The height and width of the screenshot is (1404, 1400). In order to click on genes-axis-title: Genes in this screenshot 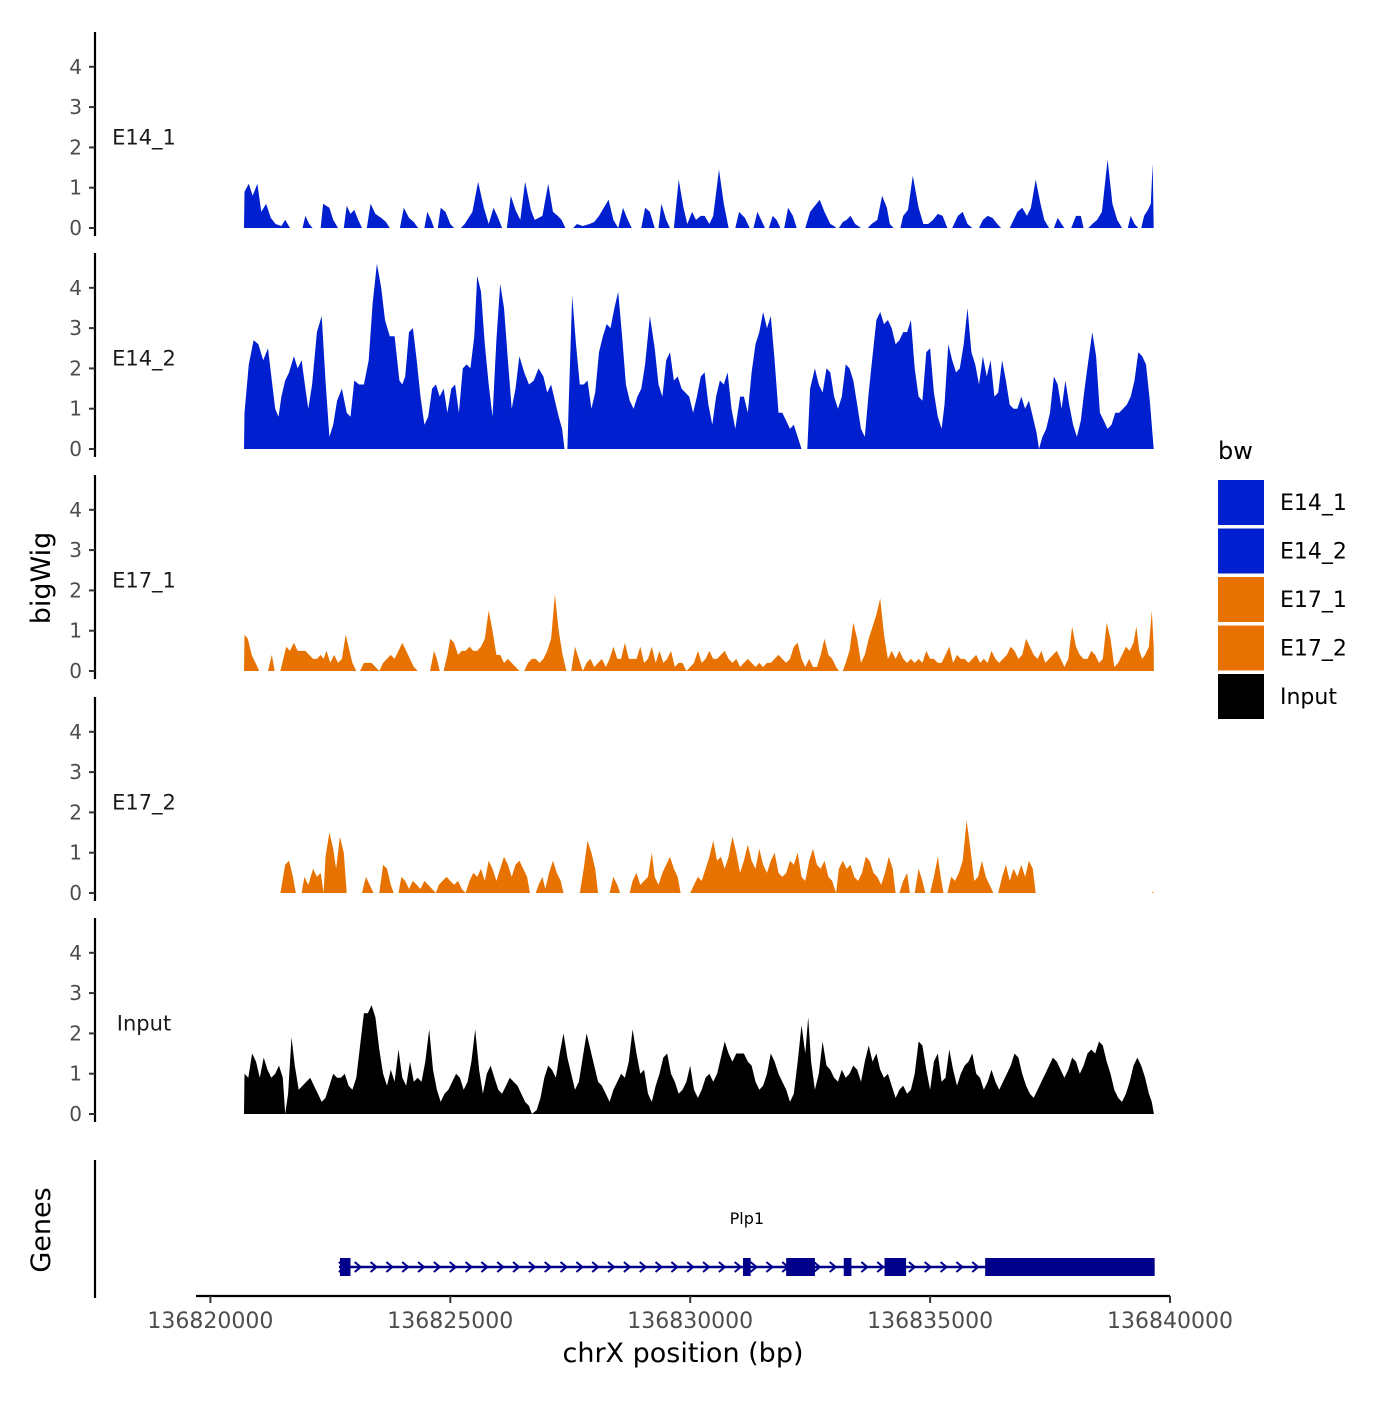, I will do `click(41, 1229)`.